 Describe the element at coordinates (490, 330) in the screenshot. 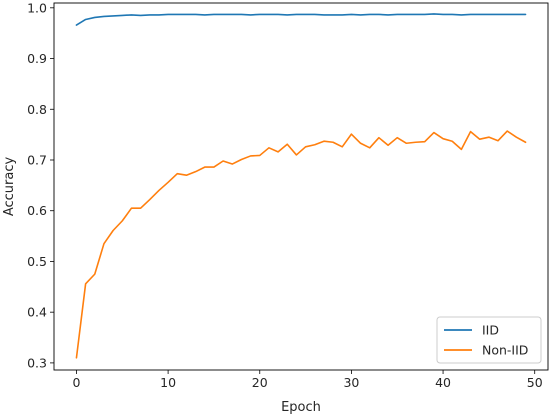

I see `legend-label: IID` at that location.